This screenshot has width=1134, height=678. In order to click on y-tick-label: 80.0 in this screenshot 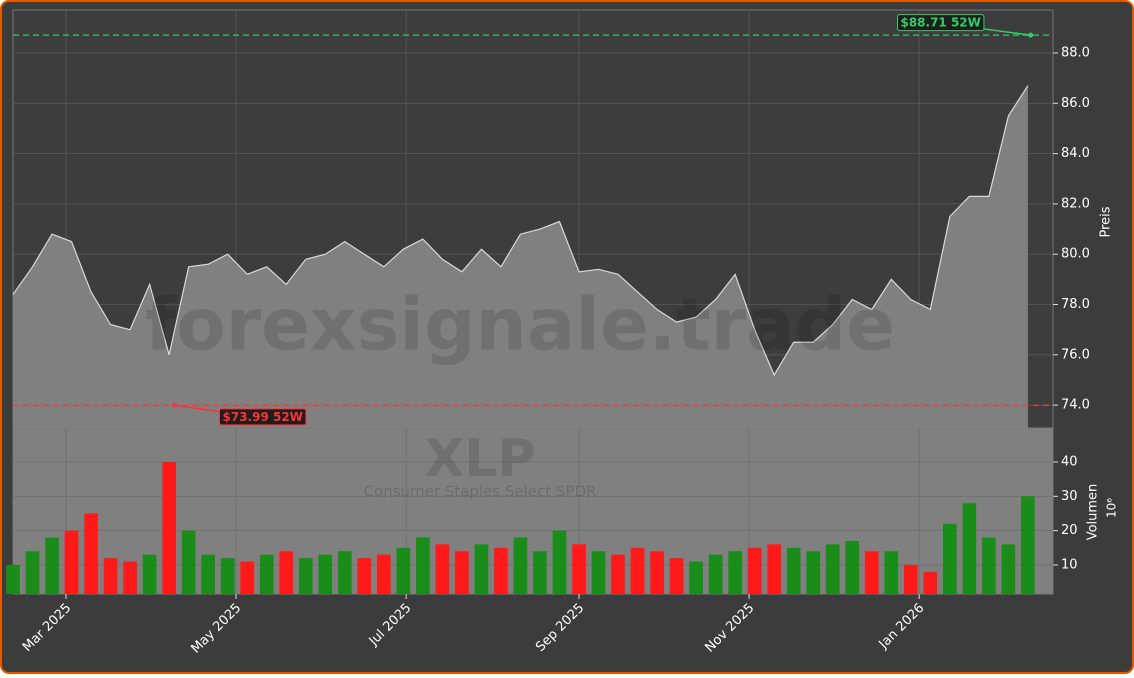, I will do `click(1075, 254)`.